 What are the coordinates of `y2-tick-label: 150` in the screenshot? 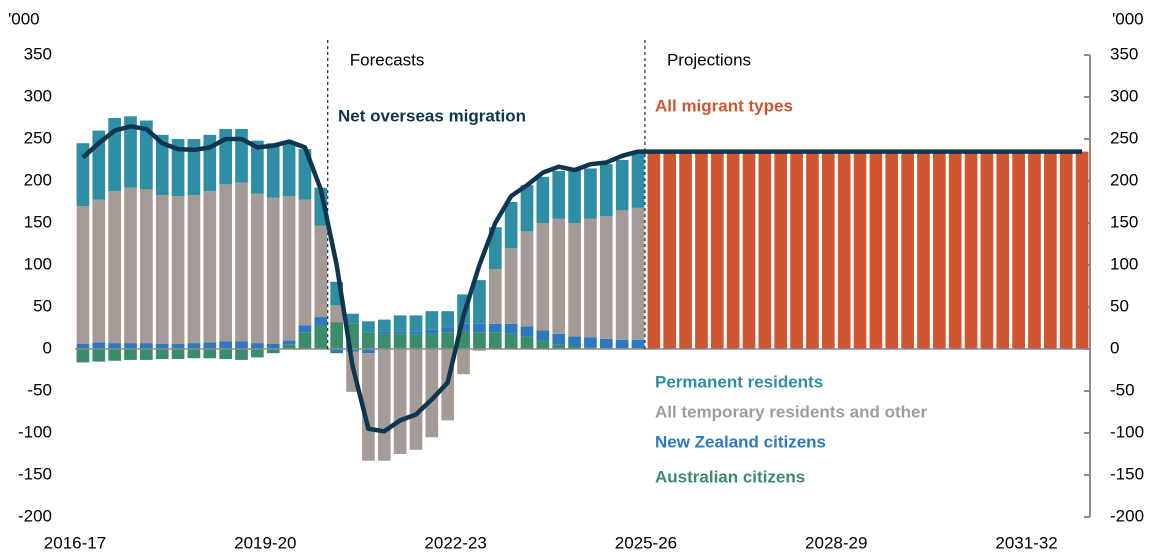 It's located at (1124, 221).